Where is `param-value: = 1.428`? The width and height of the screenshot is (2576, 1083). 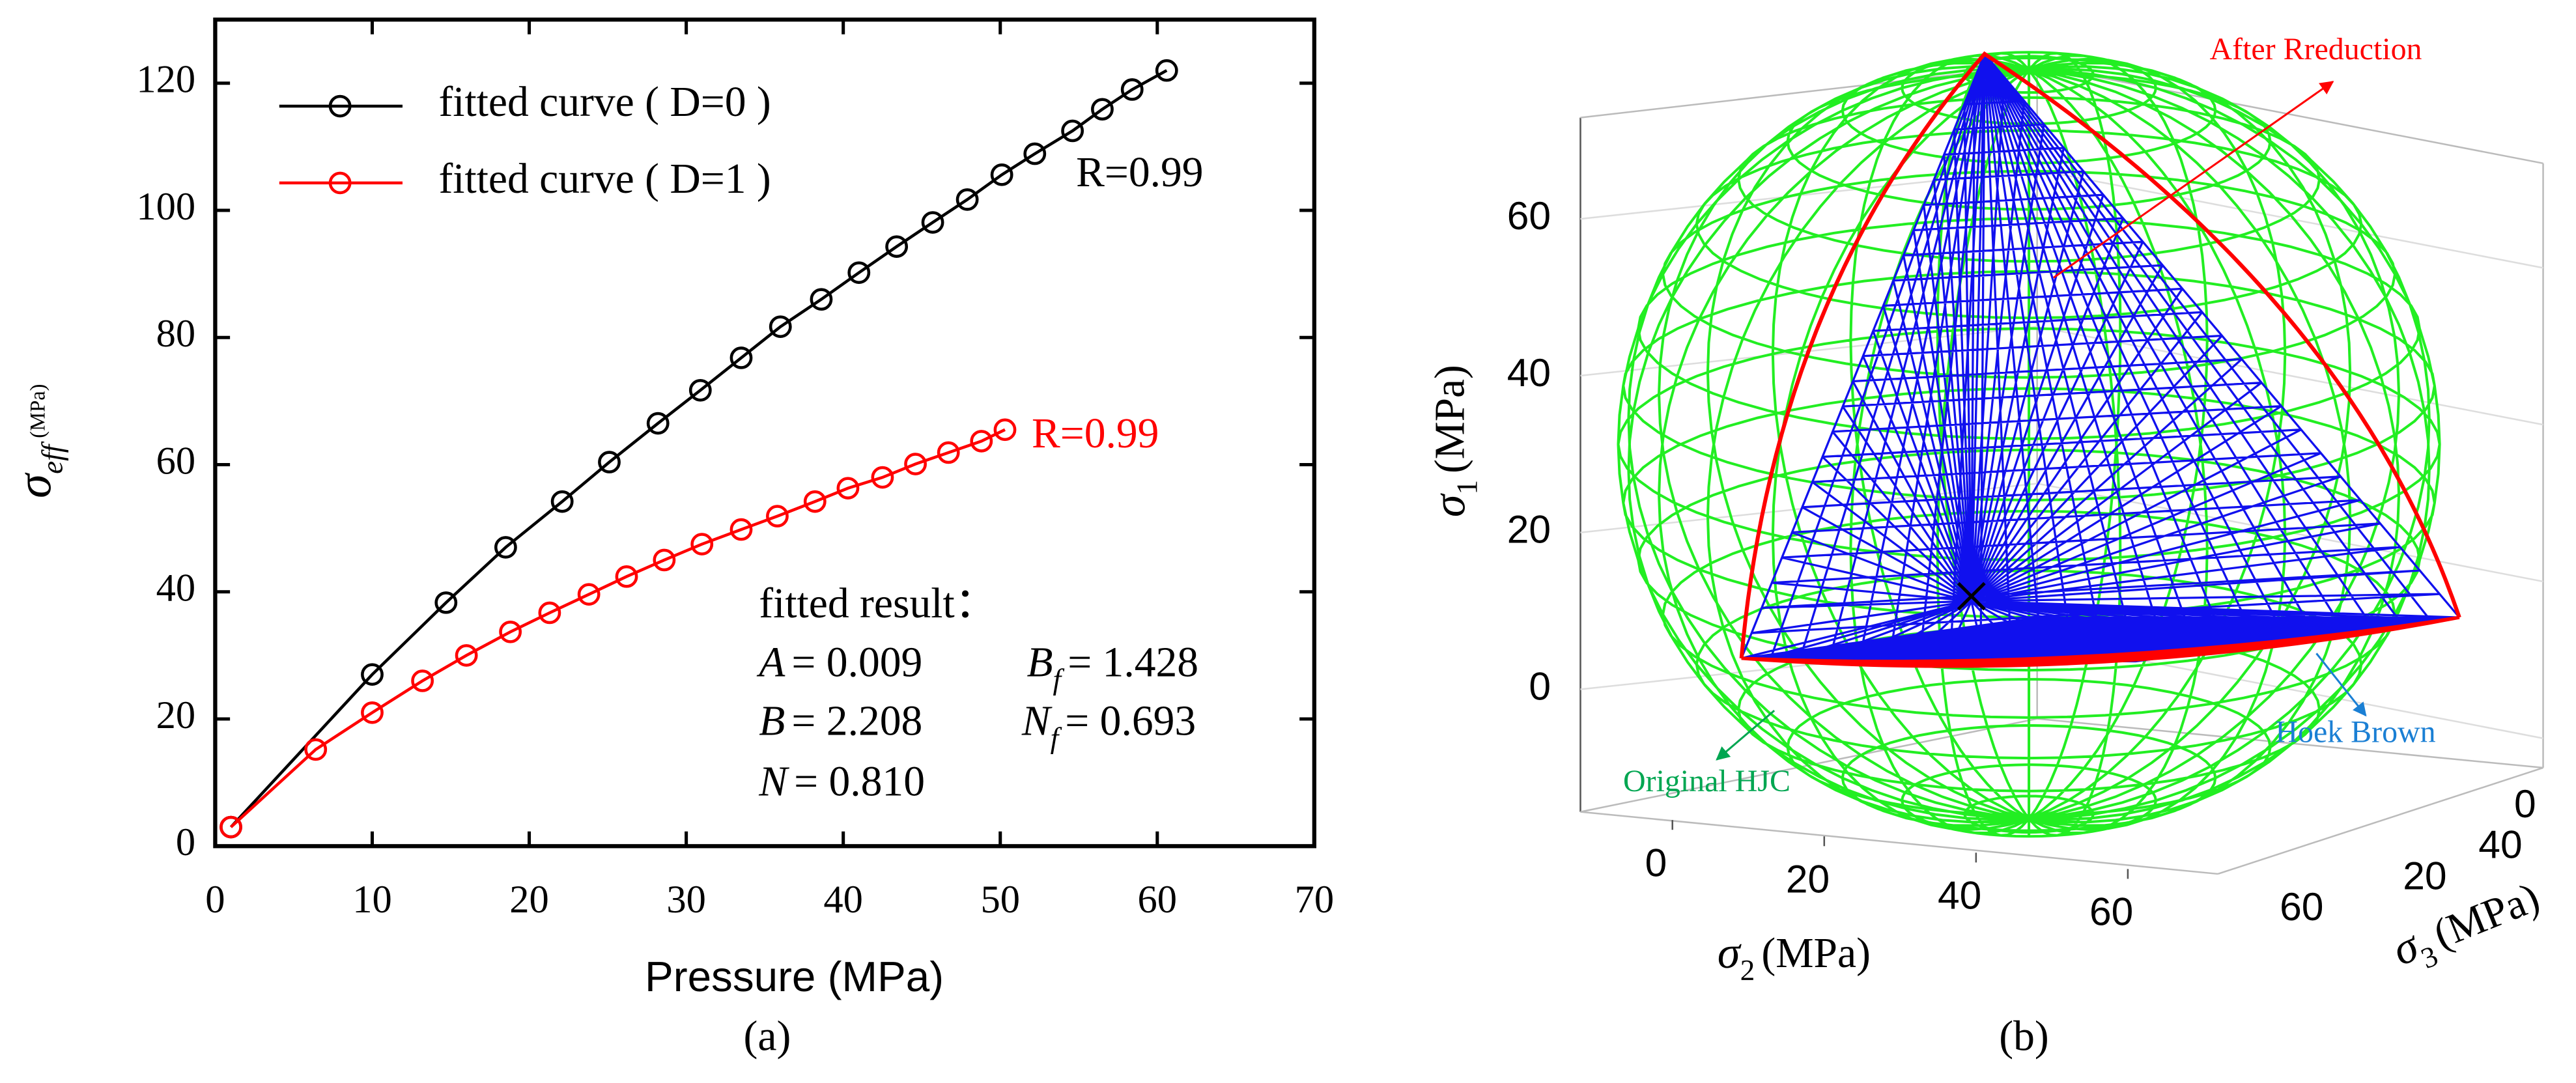 param-value: = 1.428 is located at coordinates (1133, 663).